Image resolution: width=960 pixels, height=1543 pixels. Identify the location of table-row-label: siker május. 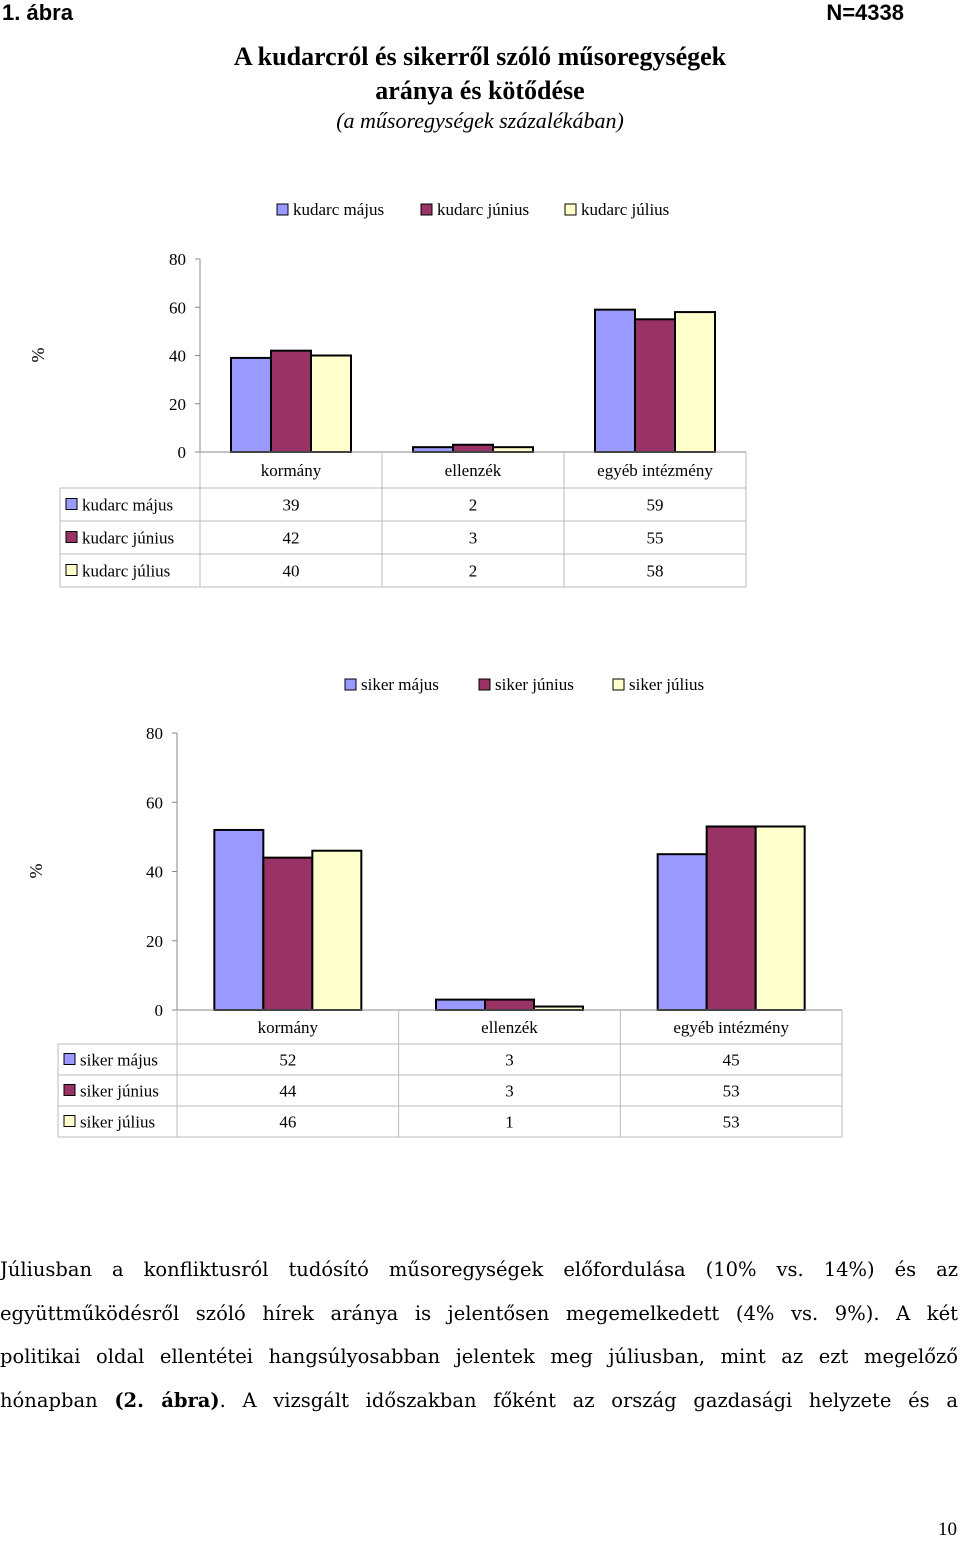
(119, 1060).